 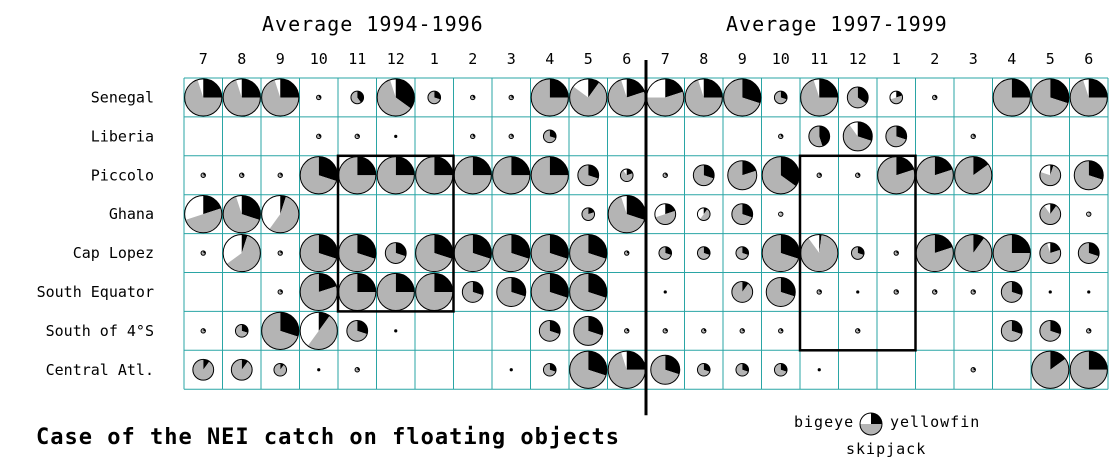 I want to click on legend-label-skipjack: skipjack, so click(x=886, y=449).